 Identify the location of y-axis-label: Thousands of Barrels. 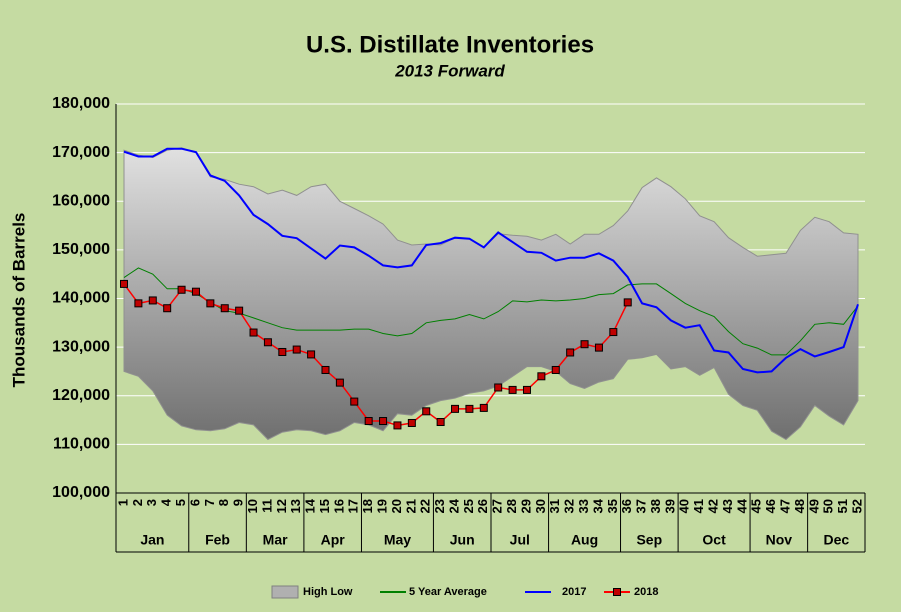
(18, 300).